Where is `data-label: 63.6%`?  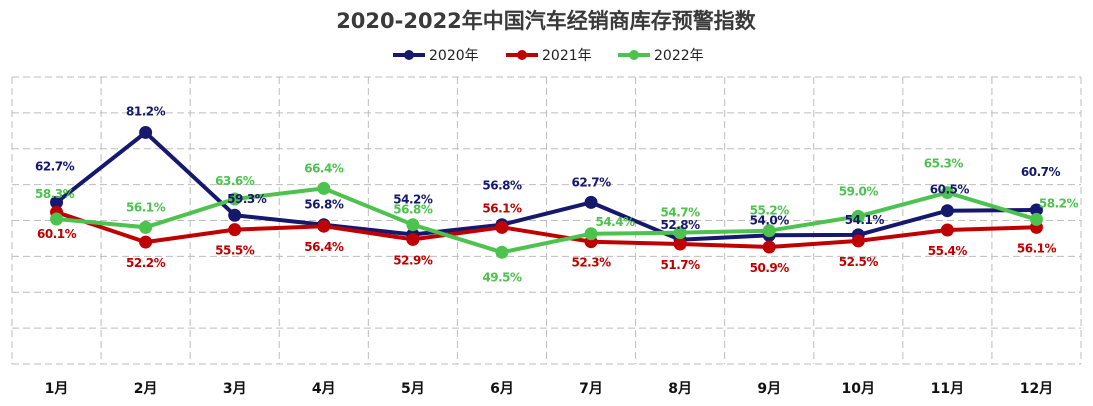 data-label: 63.6% is located at coordinates (235, 181).